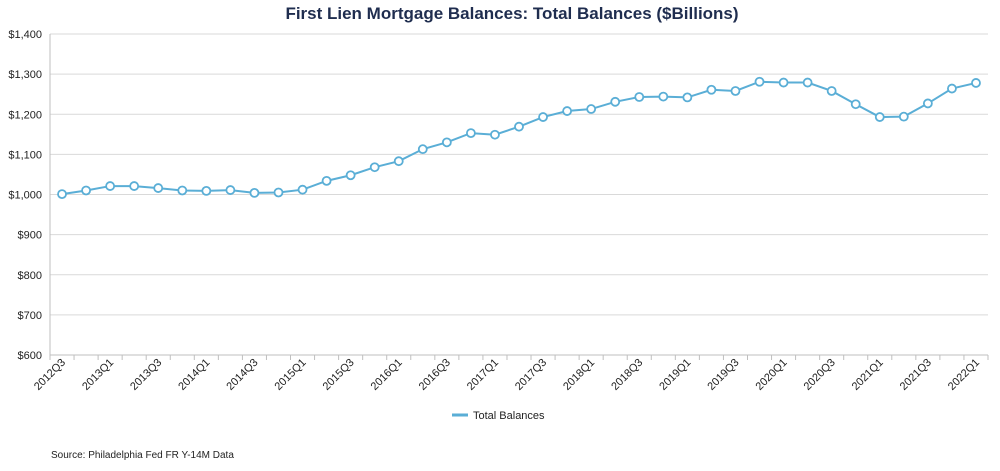 Image resolution: width=1000 pixels, height=471 pixels. I want to click on y-tick-label: $1,100, so click(25, 155).